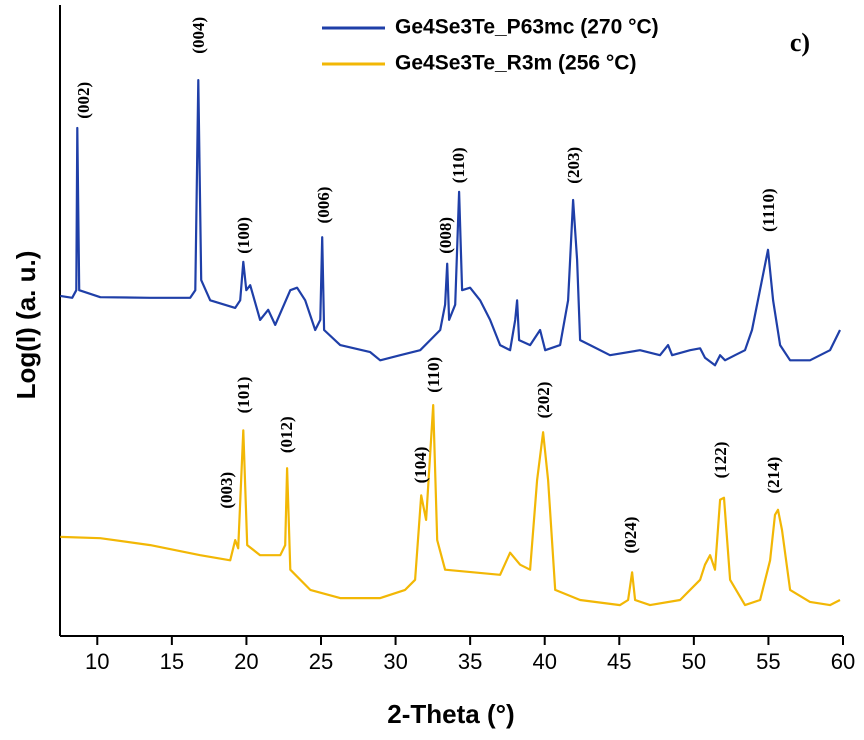 The width and height of the screenshot is (864, 740). What do you see at coordinates (800, 42) in the screenshot?
I see `panel-label: c)` at bounding box center [800, 42].